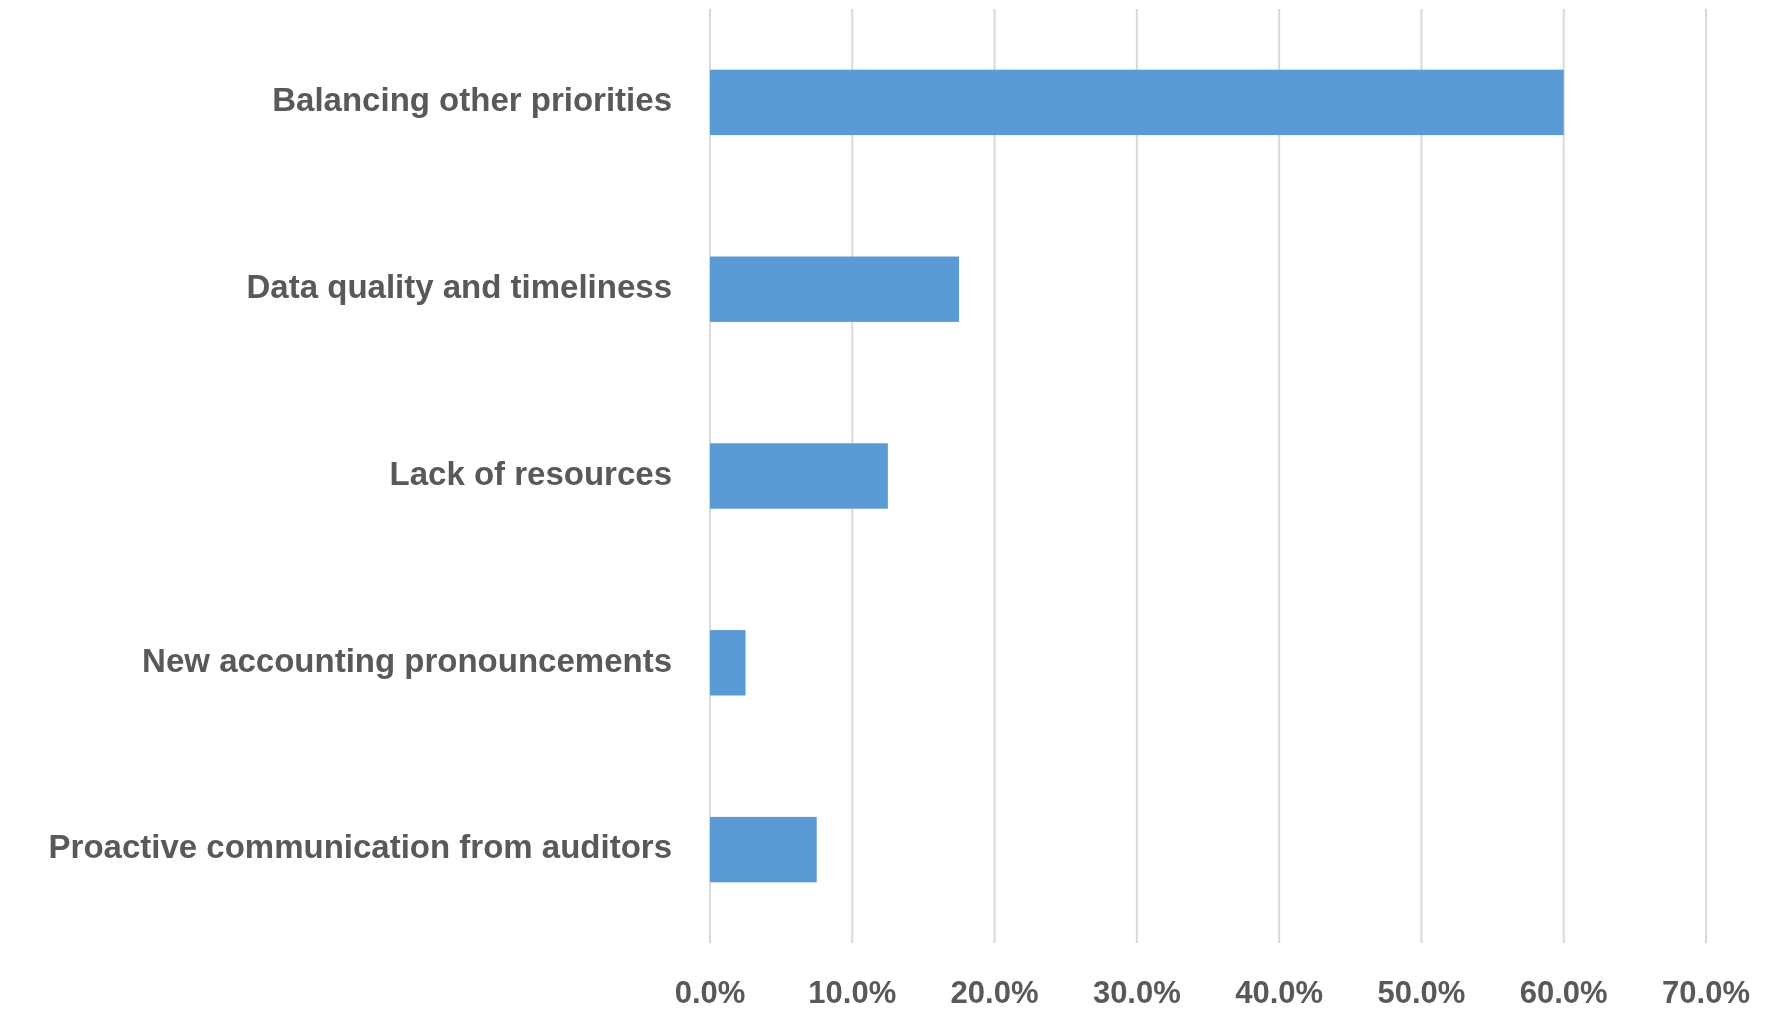 Image resolution: width=1771 pixels, height=1010 pixels. I want to click on x-tick-label: 30.0%, so click(1136, 992).